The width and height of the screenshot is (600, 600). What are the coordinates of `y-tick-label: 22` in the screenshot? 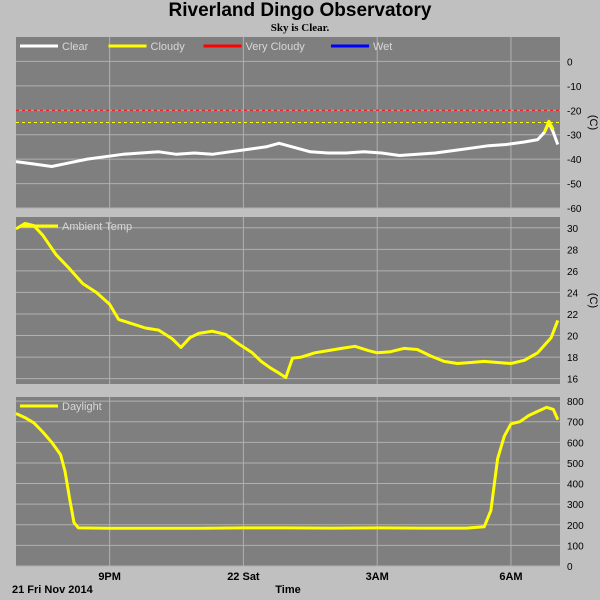 It's located at (573, 315).